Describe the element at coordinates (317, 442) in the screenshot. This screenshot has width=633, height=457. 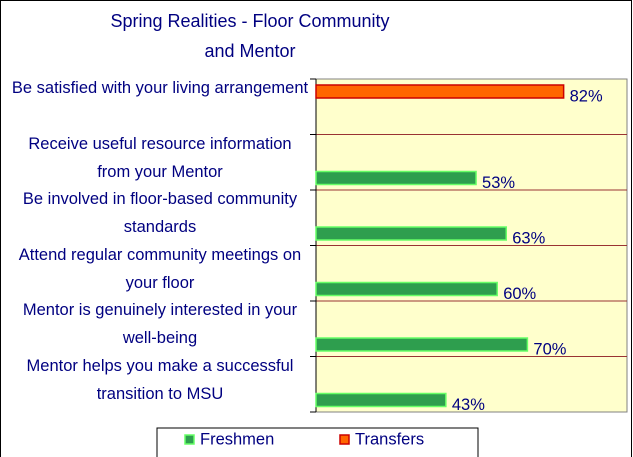
I see `legend` at that location.